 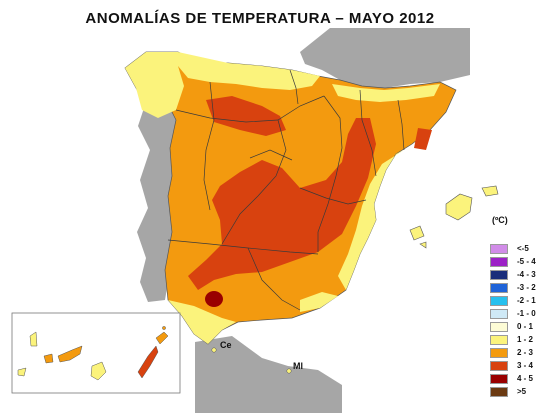 What do you see at coordinates (70, 354) in the screenshot?
I see `island-tenerife` at bounding box center [70, 354].